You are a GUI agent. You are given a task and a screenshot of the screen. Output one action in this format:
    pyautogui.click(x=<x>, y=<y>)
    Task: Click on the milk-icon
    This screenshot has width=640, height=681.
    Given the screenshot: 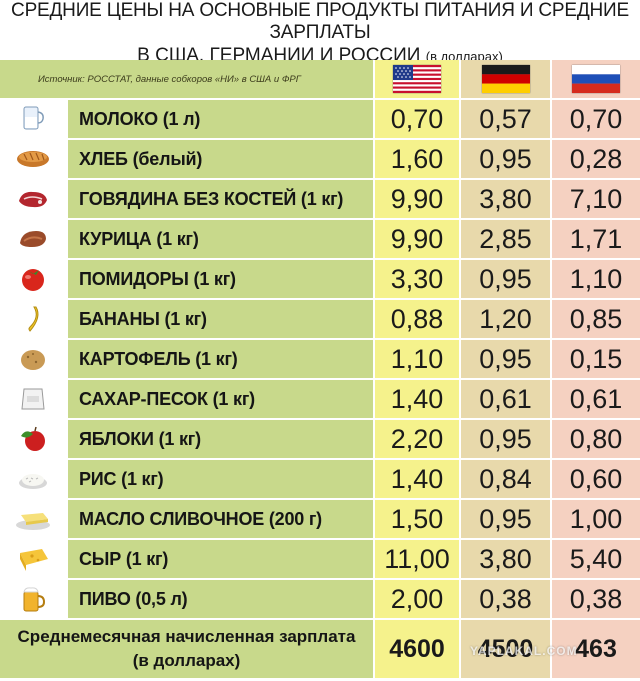 What is the action you would take?
    pyautogui.click(x=33, y=118)
    